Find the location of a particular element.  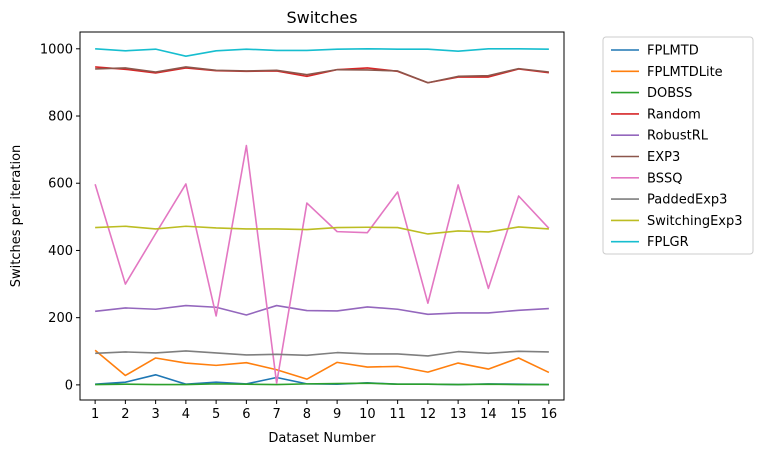

y-tick-label: 0 is located at coordinates (69, 385).